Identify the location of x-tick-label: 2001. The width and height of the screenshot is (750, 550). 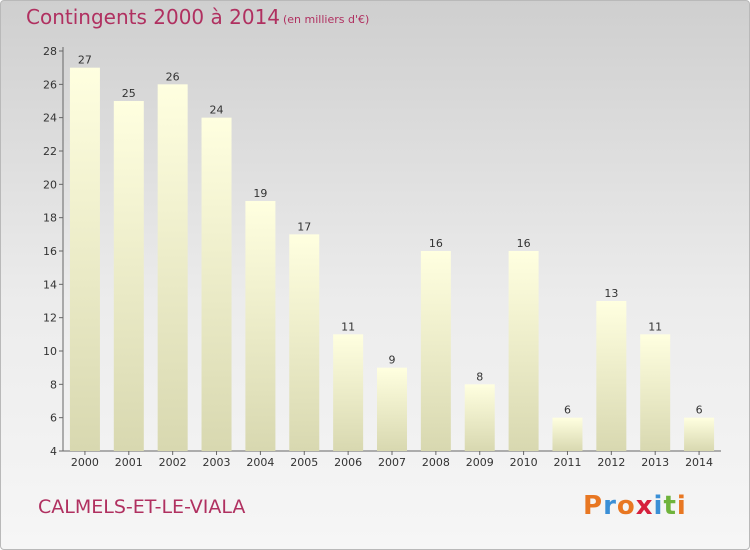
(129, 462).